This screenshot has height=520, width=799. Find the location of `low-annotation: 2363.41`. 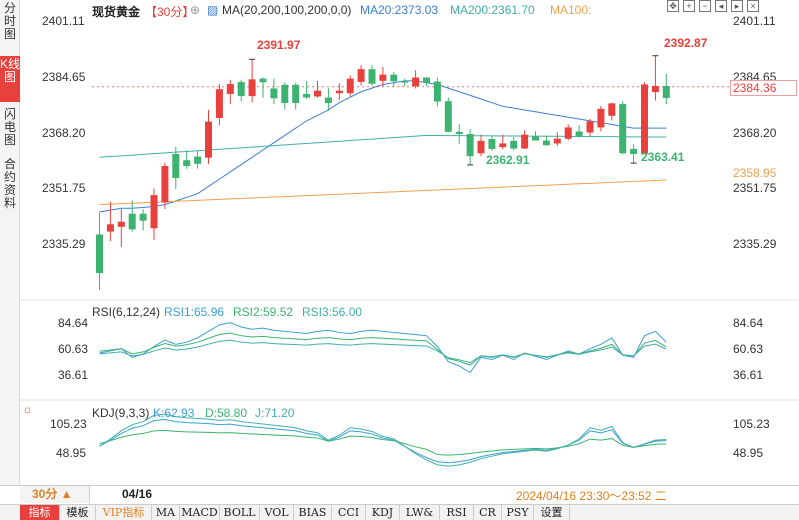

low-annotation: 2363.41 is located at coordinates (663, 157).